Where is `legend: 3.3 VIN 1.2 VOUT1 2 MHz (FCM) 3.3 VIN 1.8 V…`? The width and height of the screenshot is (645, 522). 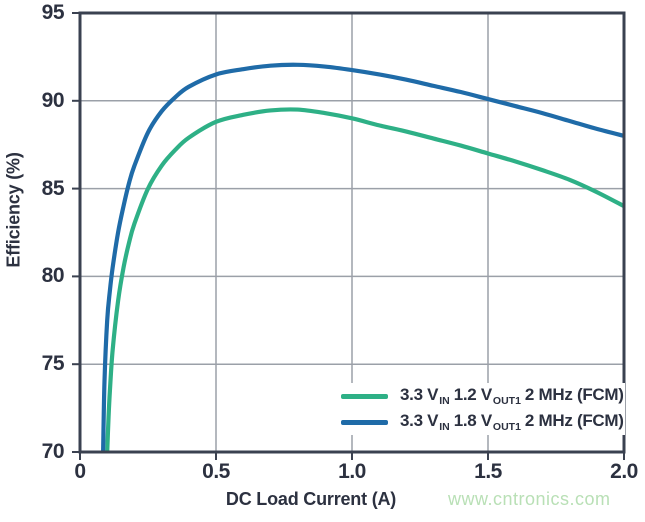
legend: 3.3 VIN 1.2 VOUT1 2 MHz (FCM) 3.3 VIN 1.8 V… is located at coordinates (483, 409).